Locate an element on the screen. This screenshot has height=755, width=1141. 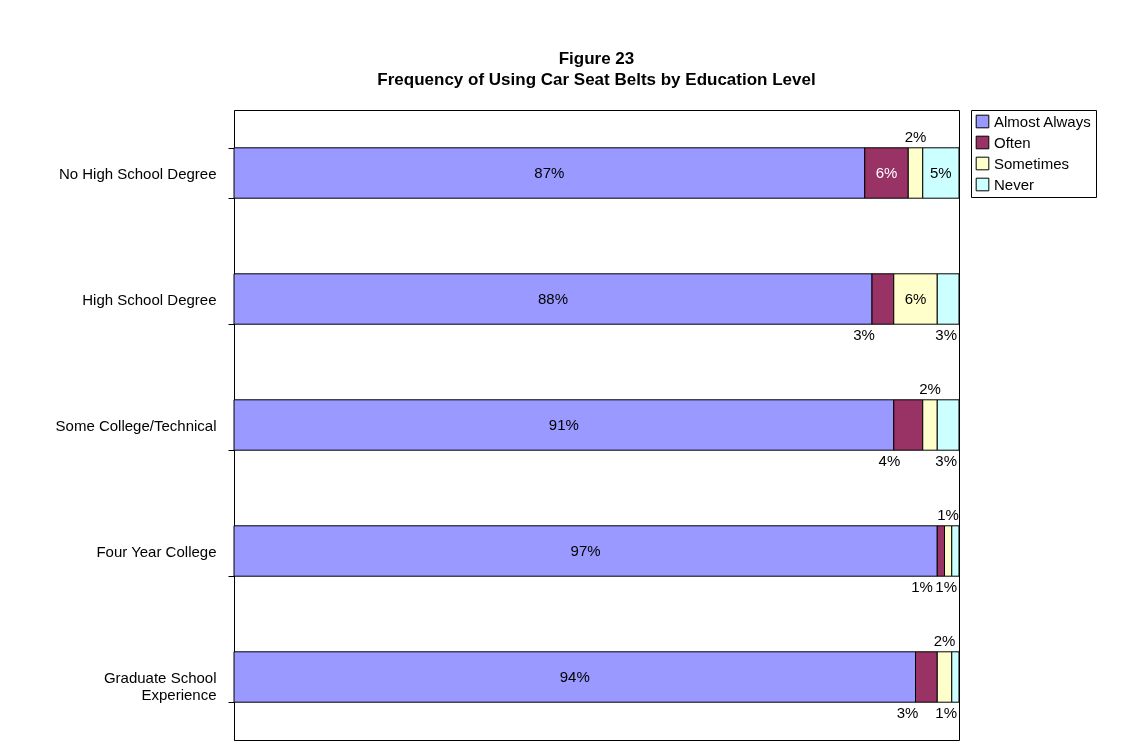
chart-title: Figure 23 is located at coordinates (596, 58).